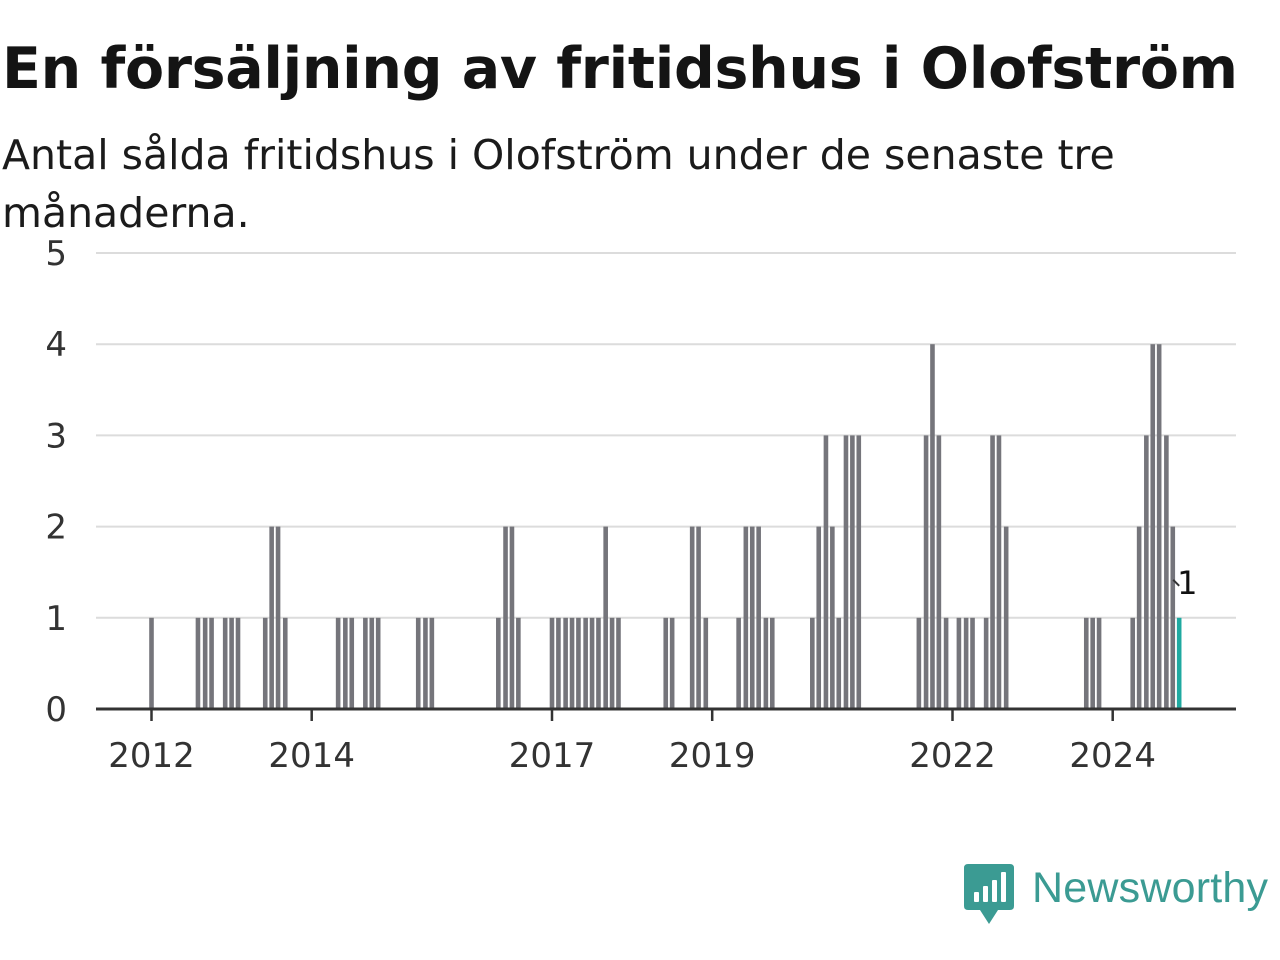 The image size is (1280, 960). I want to click on chart-title: En försäljning av fritidshus i Olofström, so click(620, 69).